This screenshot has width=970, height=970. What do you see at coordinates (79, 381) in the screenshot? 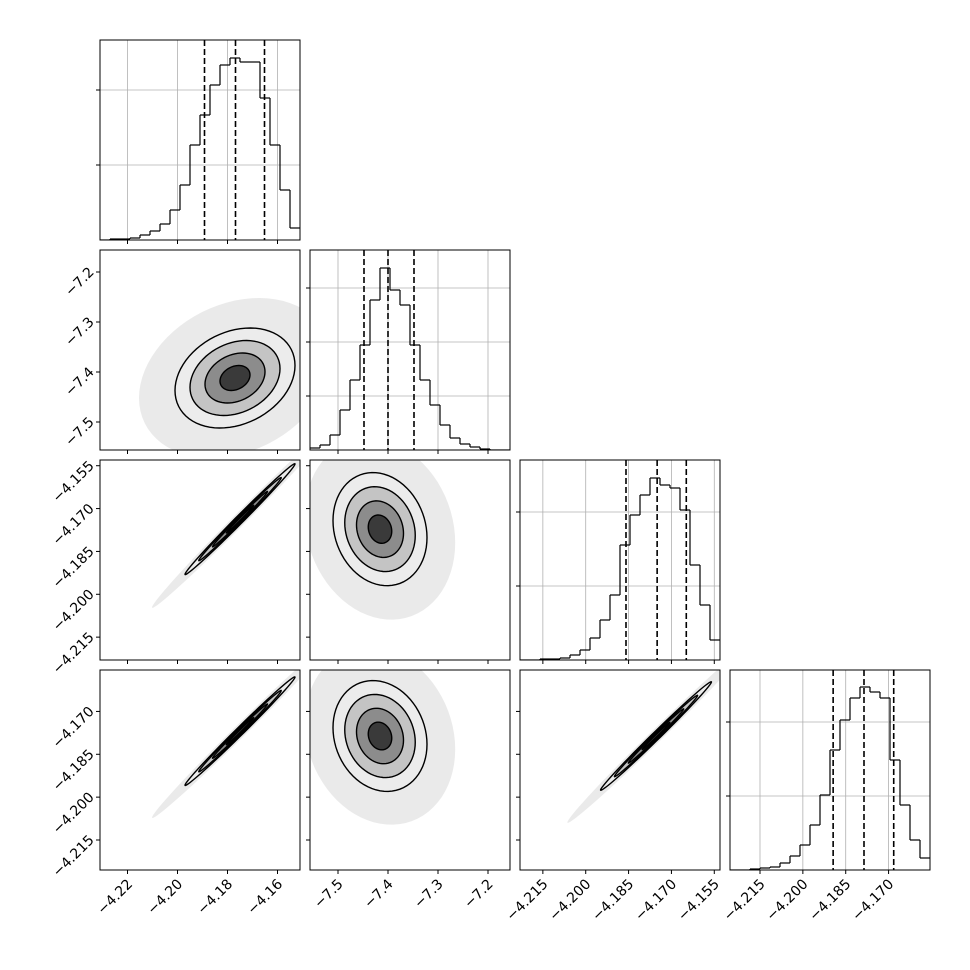
I see `y-tick-label: −7.4` at bounding box center [79, 381].